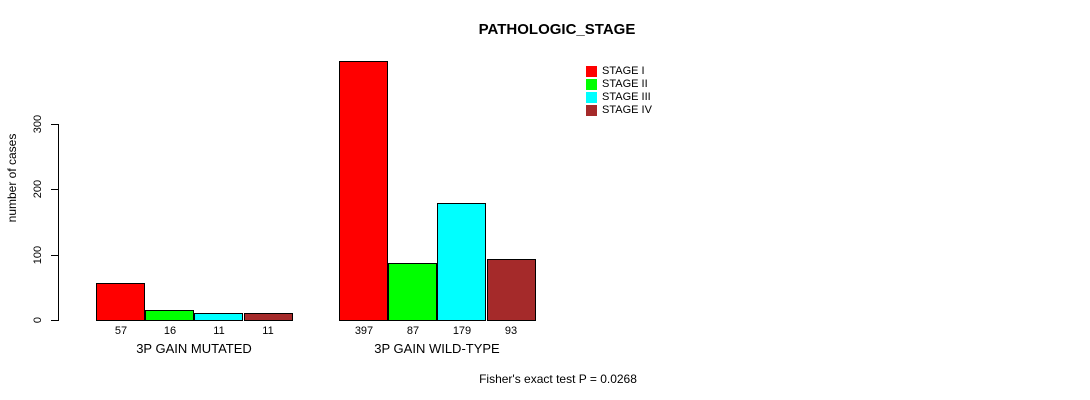  What do you see at coordinates (169, 315) in the screenshot?
I see `bar-stage-ii-3p-gain-mutated` at bounding box center [169, 315].